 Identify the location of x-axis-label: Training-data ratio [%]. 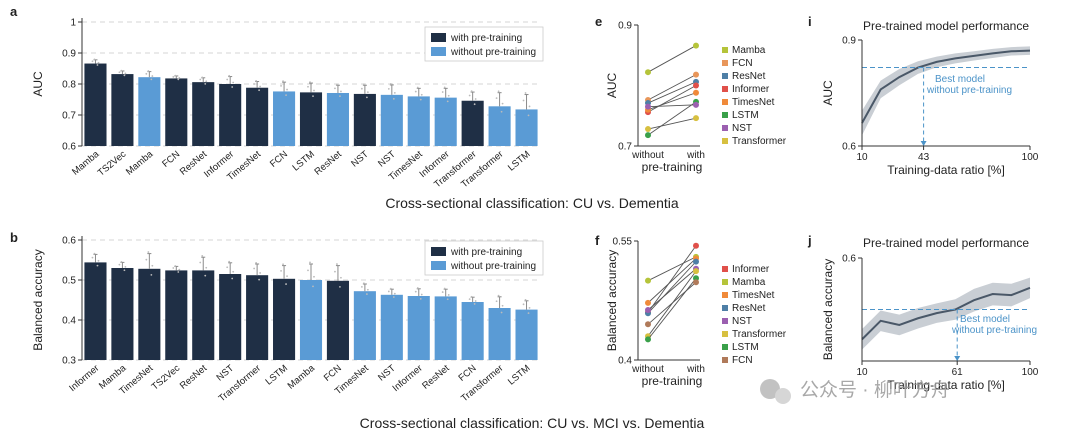
(946, 385).